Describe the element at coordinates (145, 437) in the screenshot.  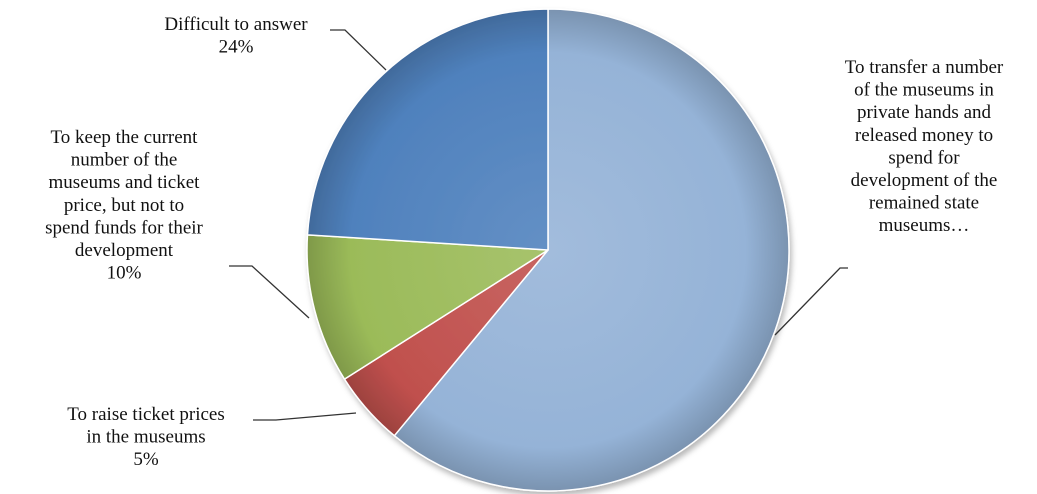
I see `slice-label-2: To raise ticket prices in the museums 5%` at that location.